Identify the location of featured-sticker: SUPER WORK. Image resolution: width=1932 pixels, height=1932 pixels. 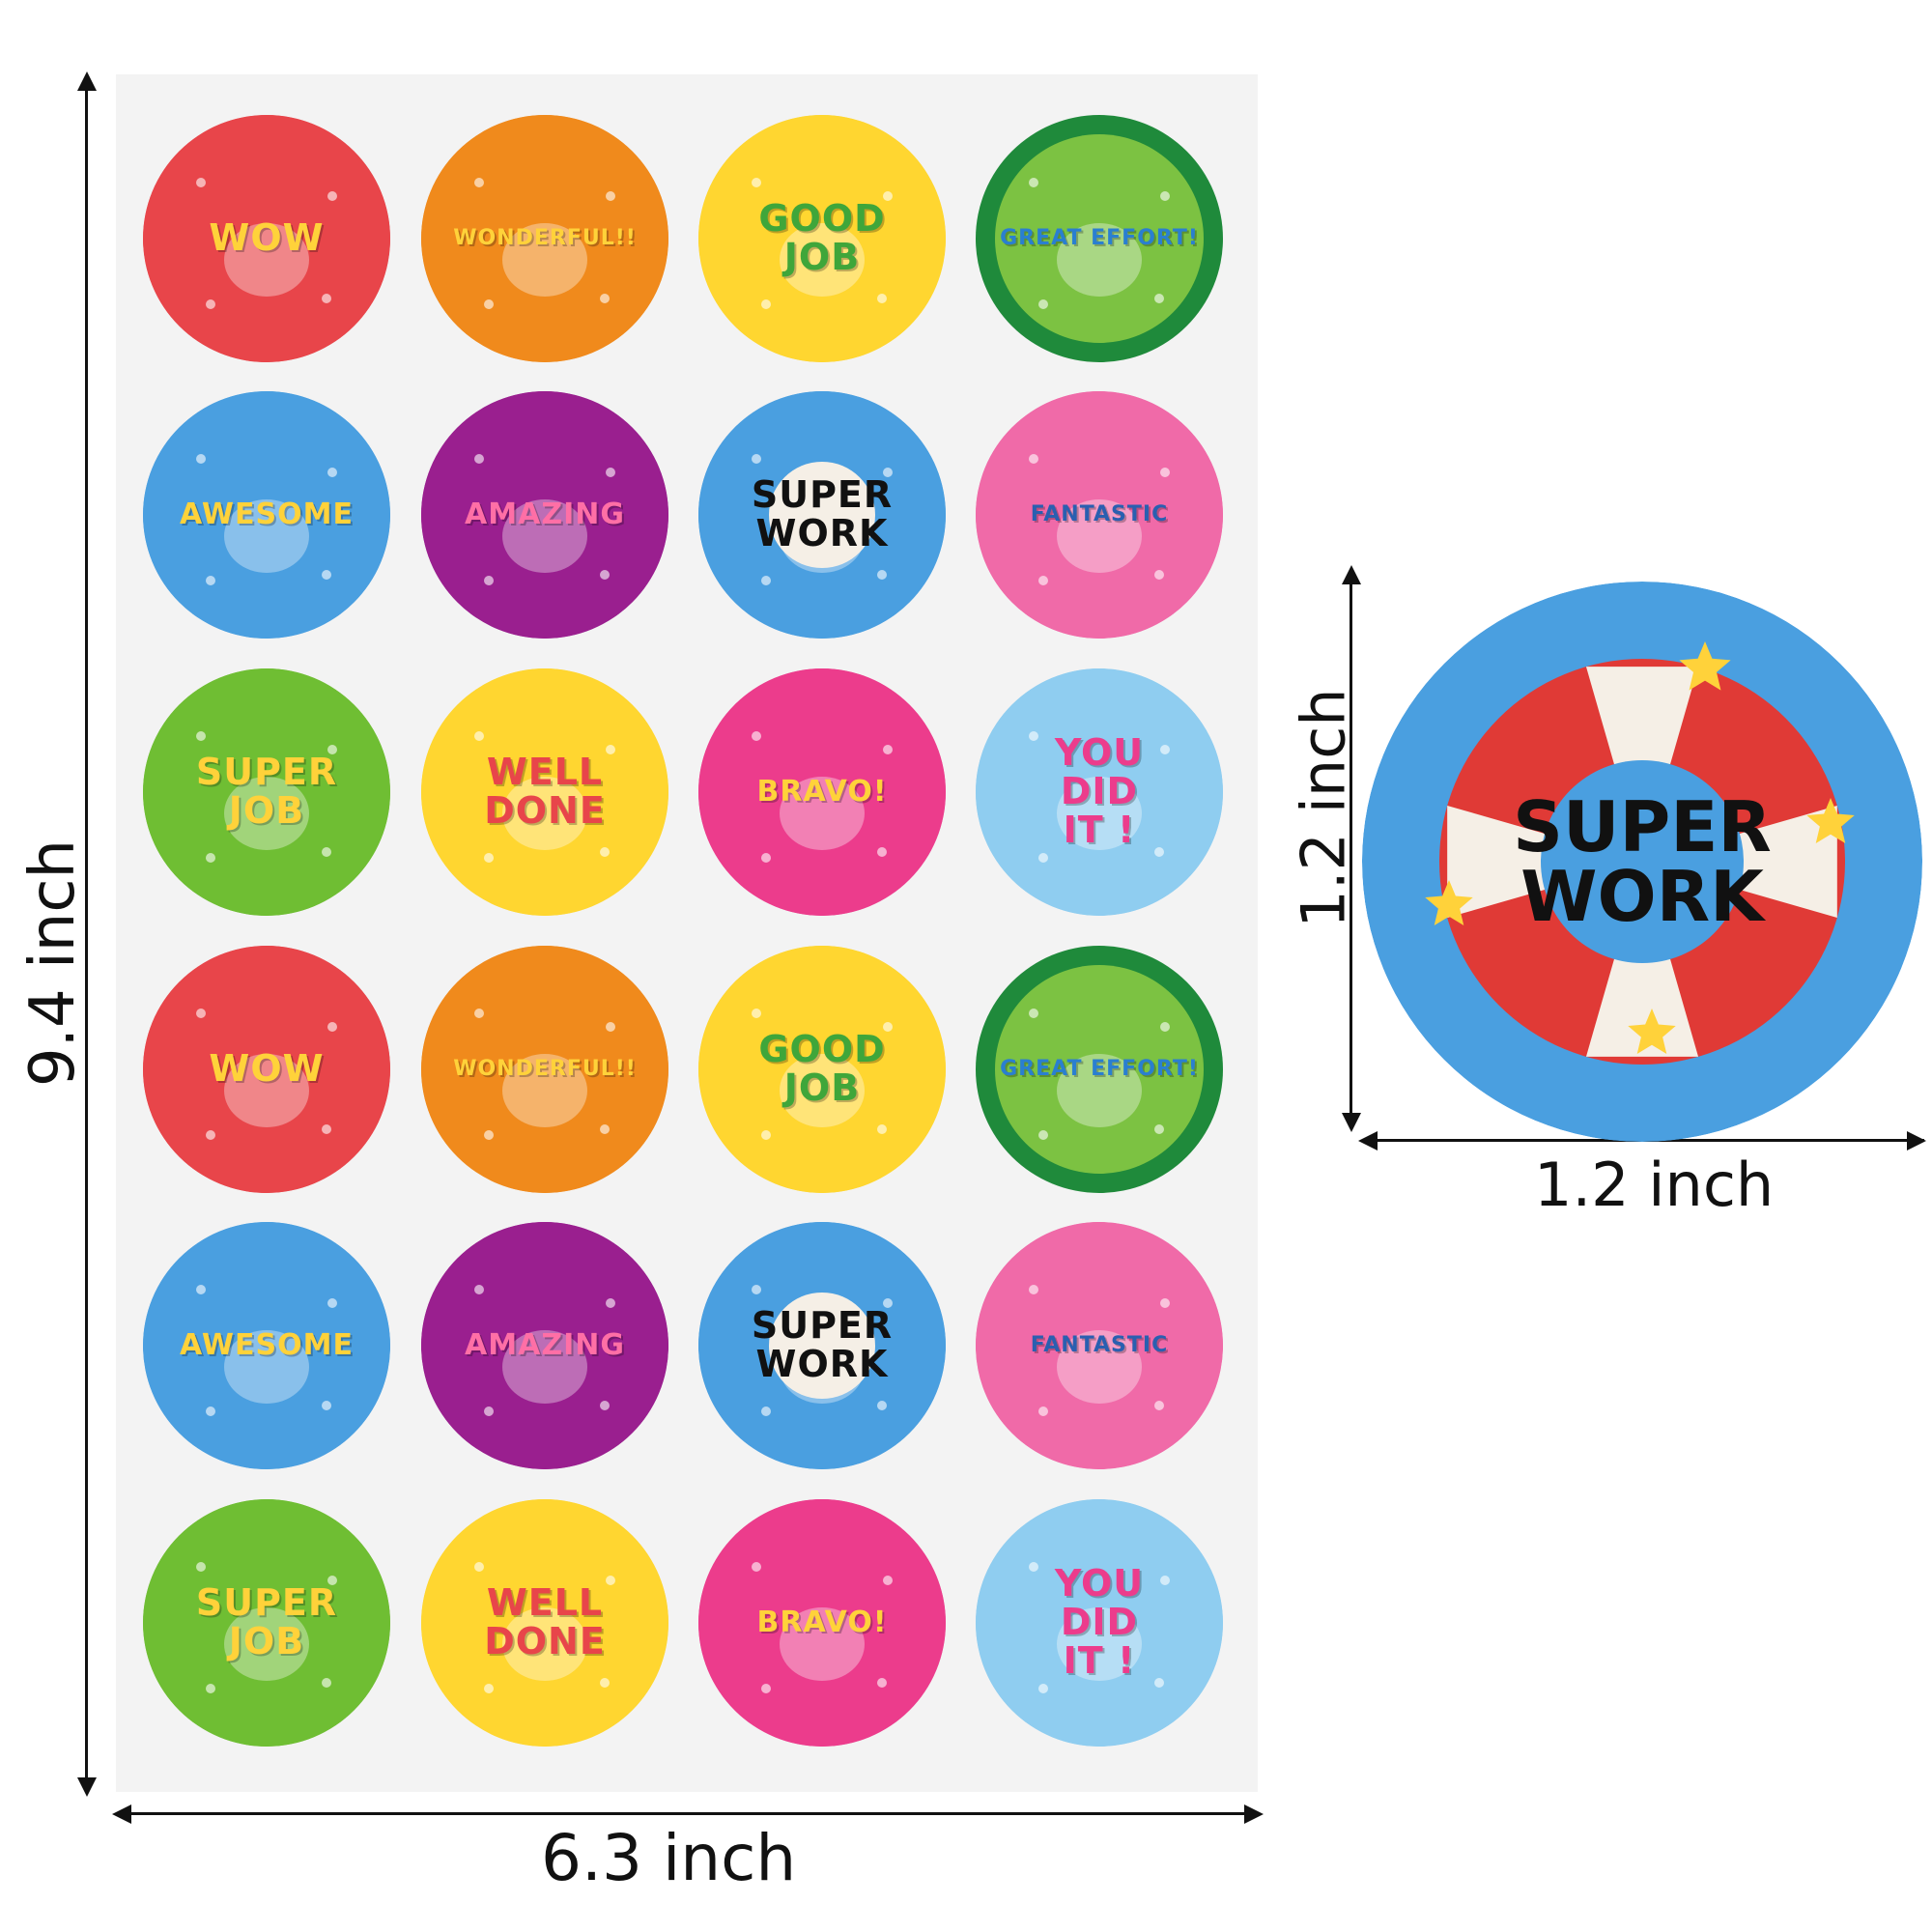
(1642, 862).